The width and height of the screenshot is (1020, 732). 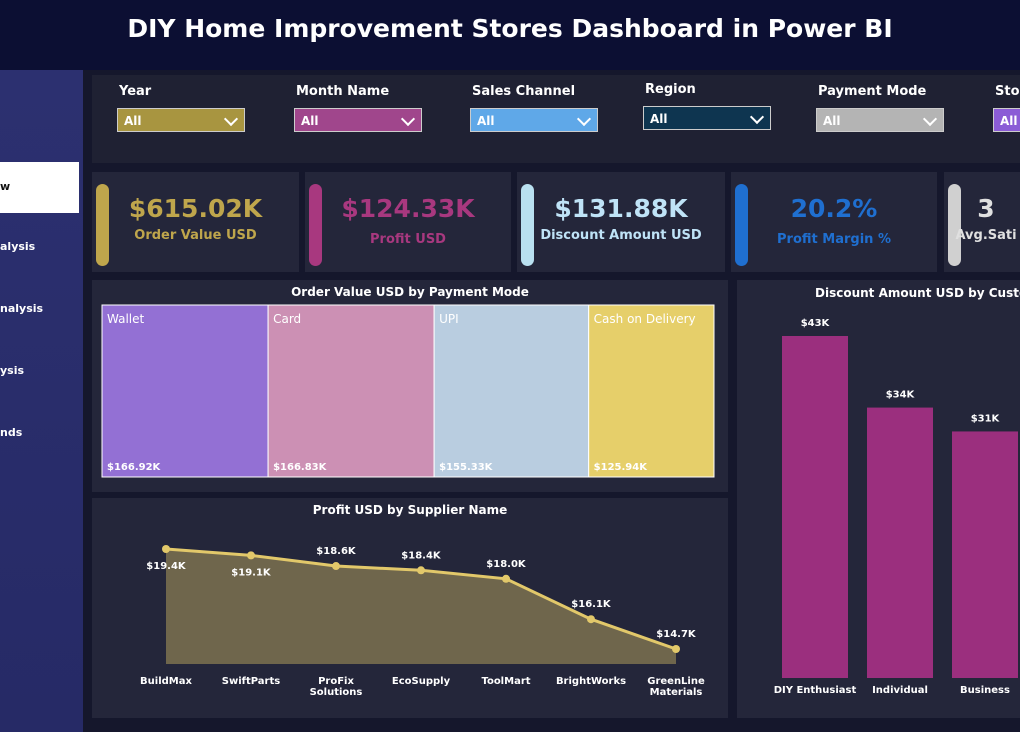 What do you see at coordinates (676, 634) in the screenshot?
I see `data-label: $14.7K` at bounding box center [676, 634].